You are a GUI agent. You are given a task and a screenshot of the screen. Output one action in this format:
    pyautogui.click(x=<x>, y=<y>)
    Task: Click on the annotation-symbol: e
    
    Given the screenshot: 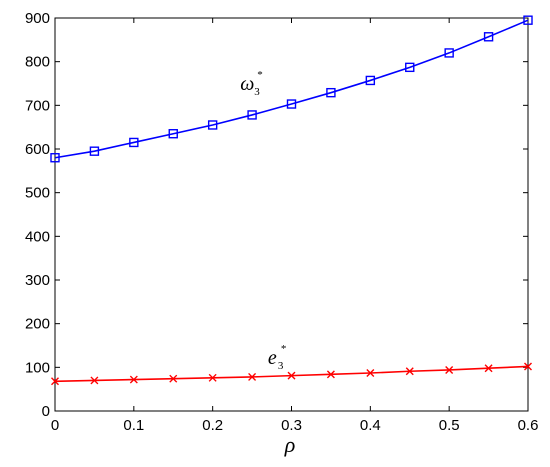 What is the action you would take?
    pyautogui.click(x=272, y=358)
    